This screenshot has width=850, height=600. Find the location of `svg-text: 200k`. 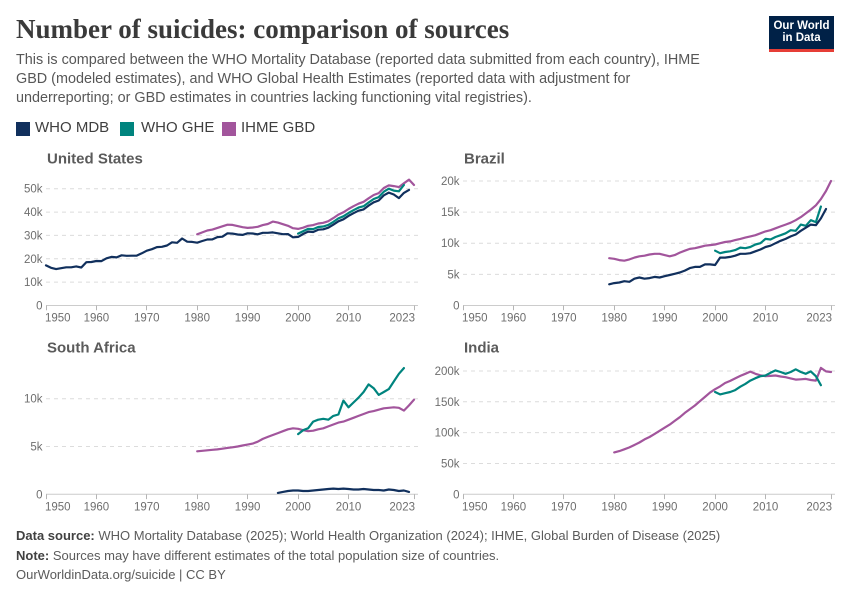

svg-text: 200k is located at coordinates (447, 372).